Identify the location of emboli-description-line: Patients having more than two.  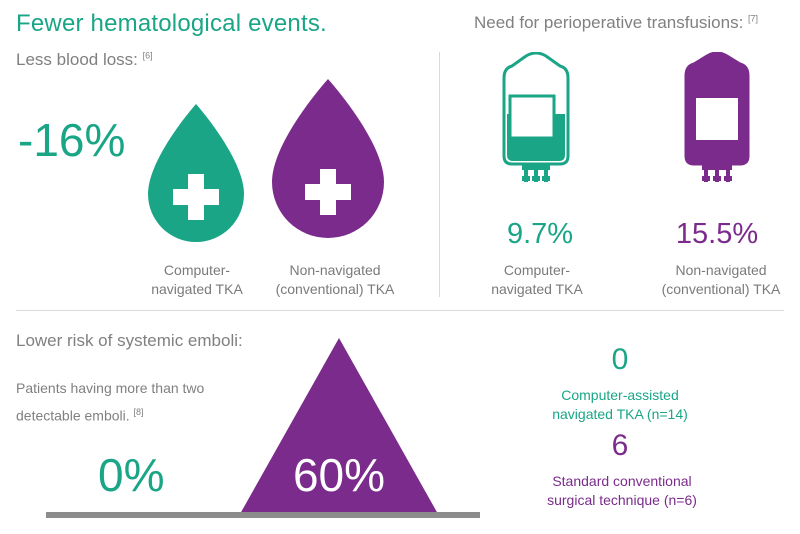
(110, 388).